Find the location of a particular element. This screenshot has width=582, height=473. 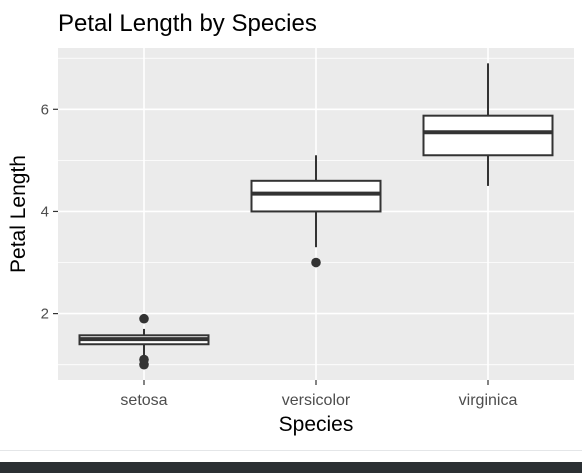

x-tick-label: versicolor is located at coordinates (316, 400).